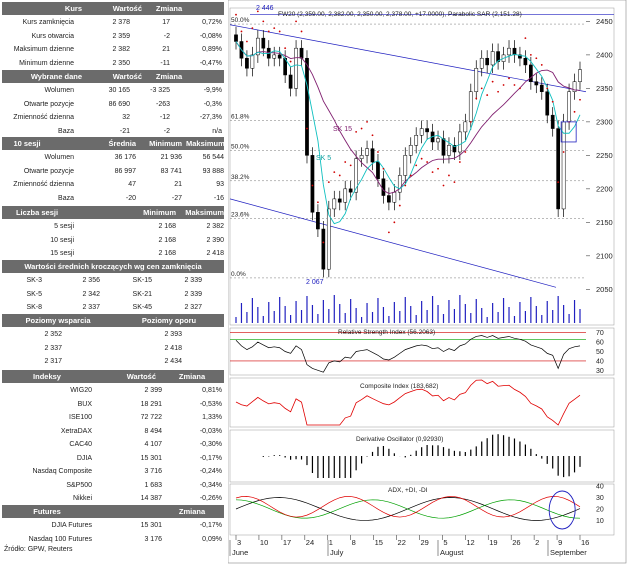  What do you see at coordinates (80, 444) in the screenshot?
I see `table-cell: CAC40` at bounding box center [80, 444].